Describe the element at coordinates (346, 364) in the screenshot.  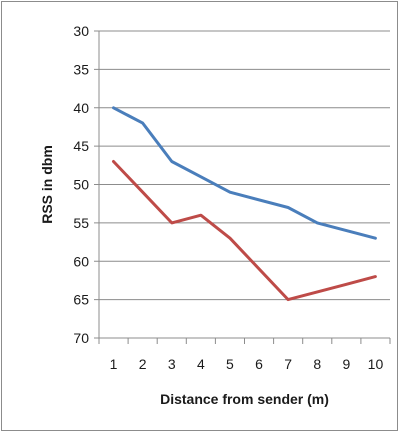
I see `x-tick-label: 9` at that location.